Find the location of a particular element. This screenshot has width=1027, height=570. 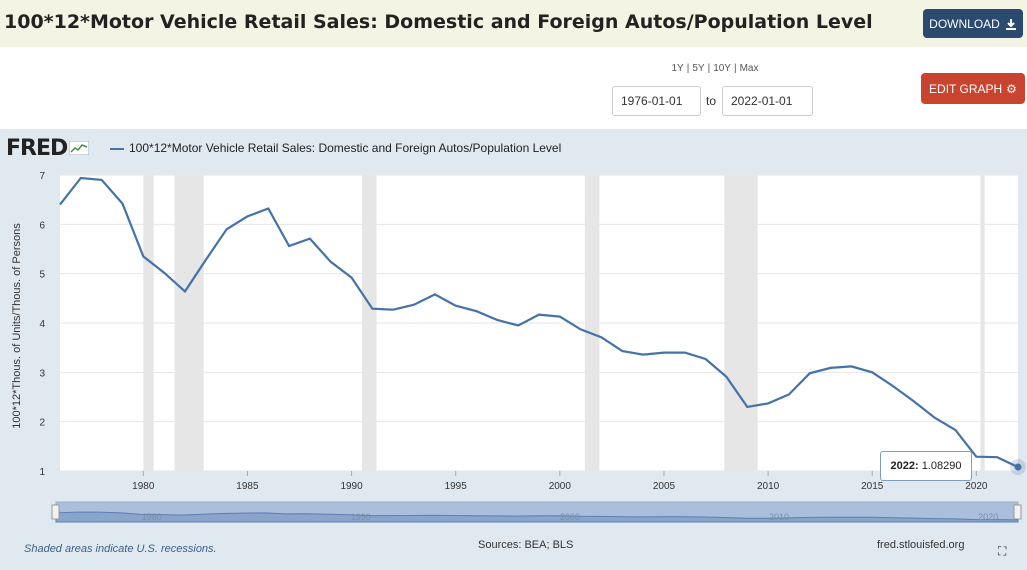

range-5y: 5Y is located at coordinates (698, 68).